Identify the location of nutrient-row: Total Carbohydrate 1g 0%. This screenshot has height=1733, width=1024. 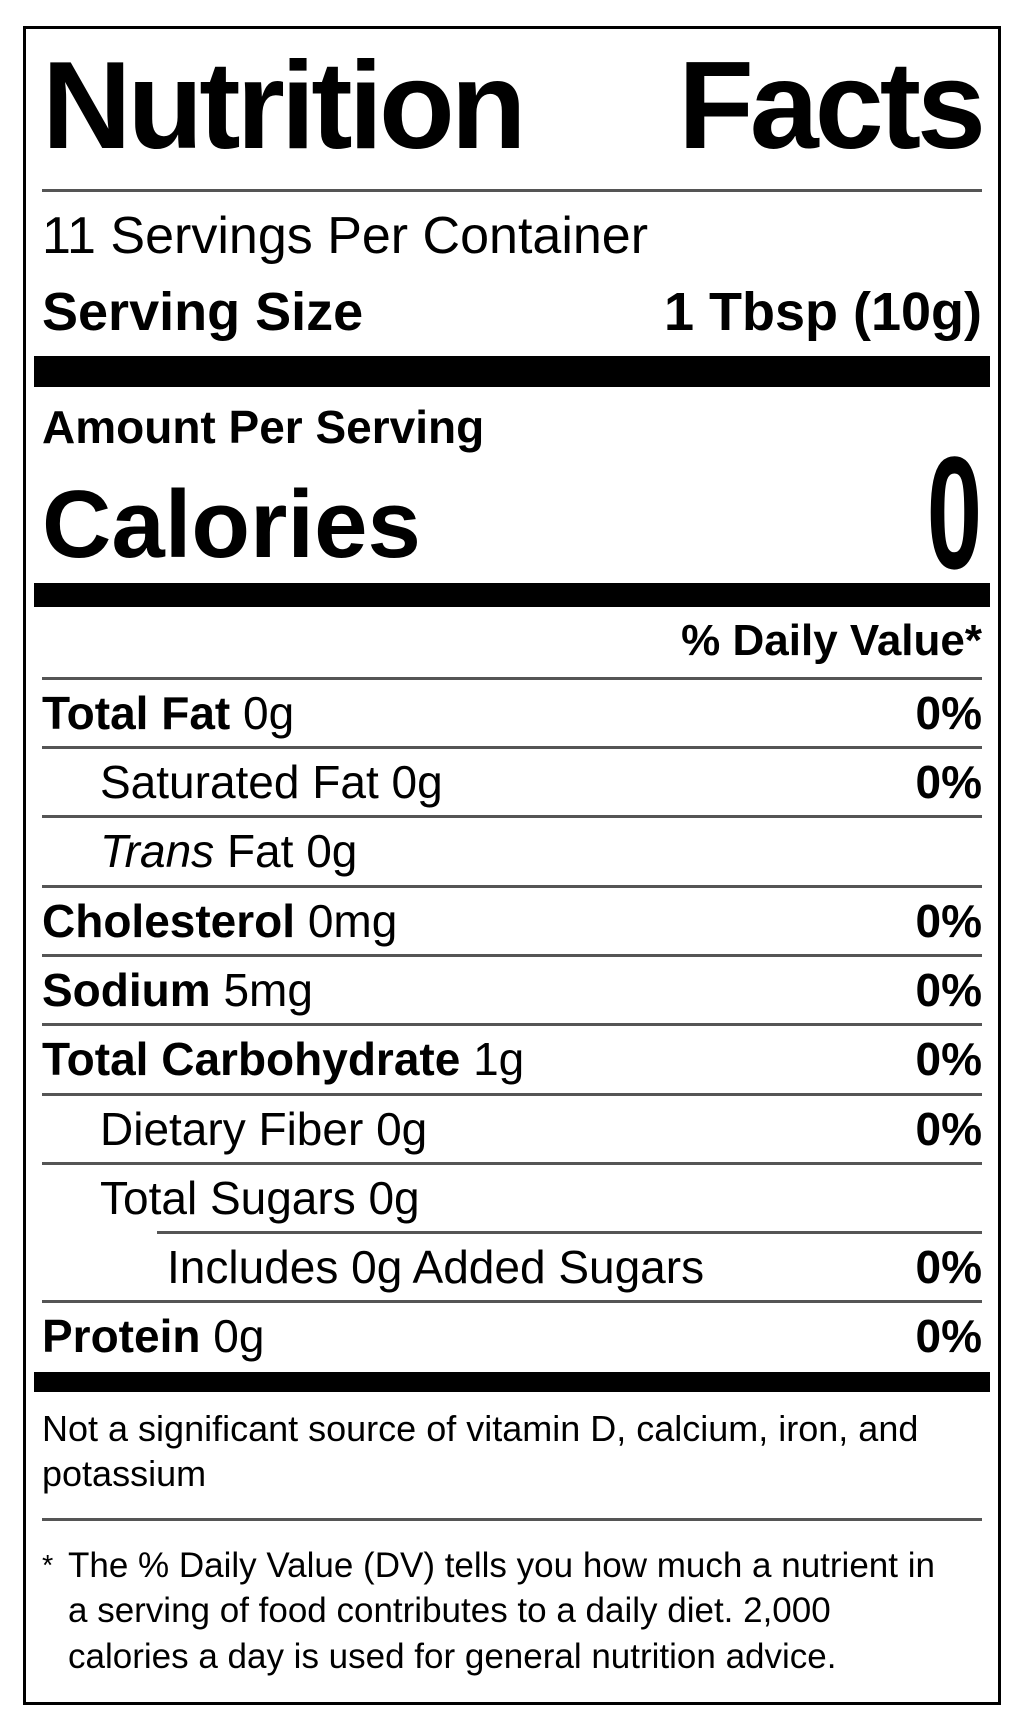
(512, 1059).